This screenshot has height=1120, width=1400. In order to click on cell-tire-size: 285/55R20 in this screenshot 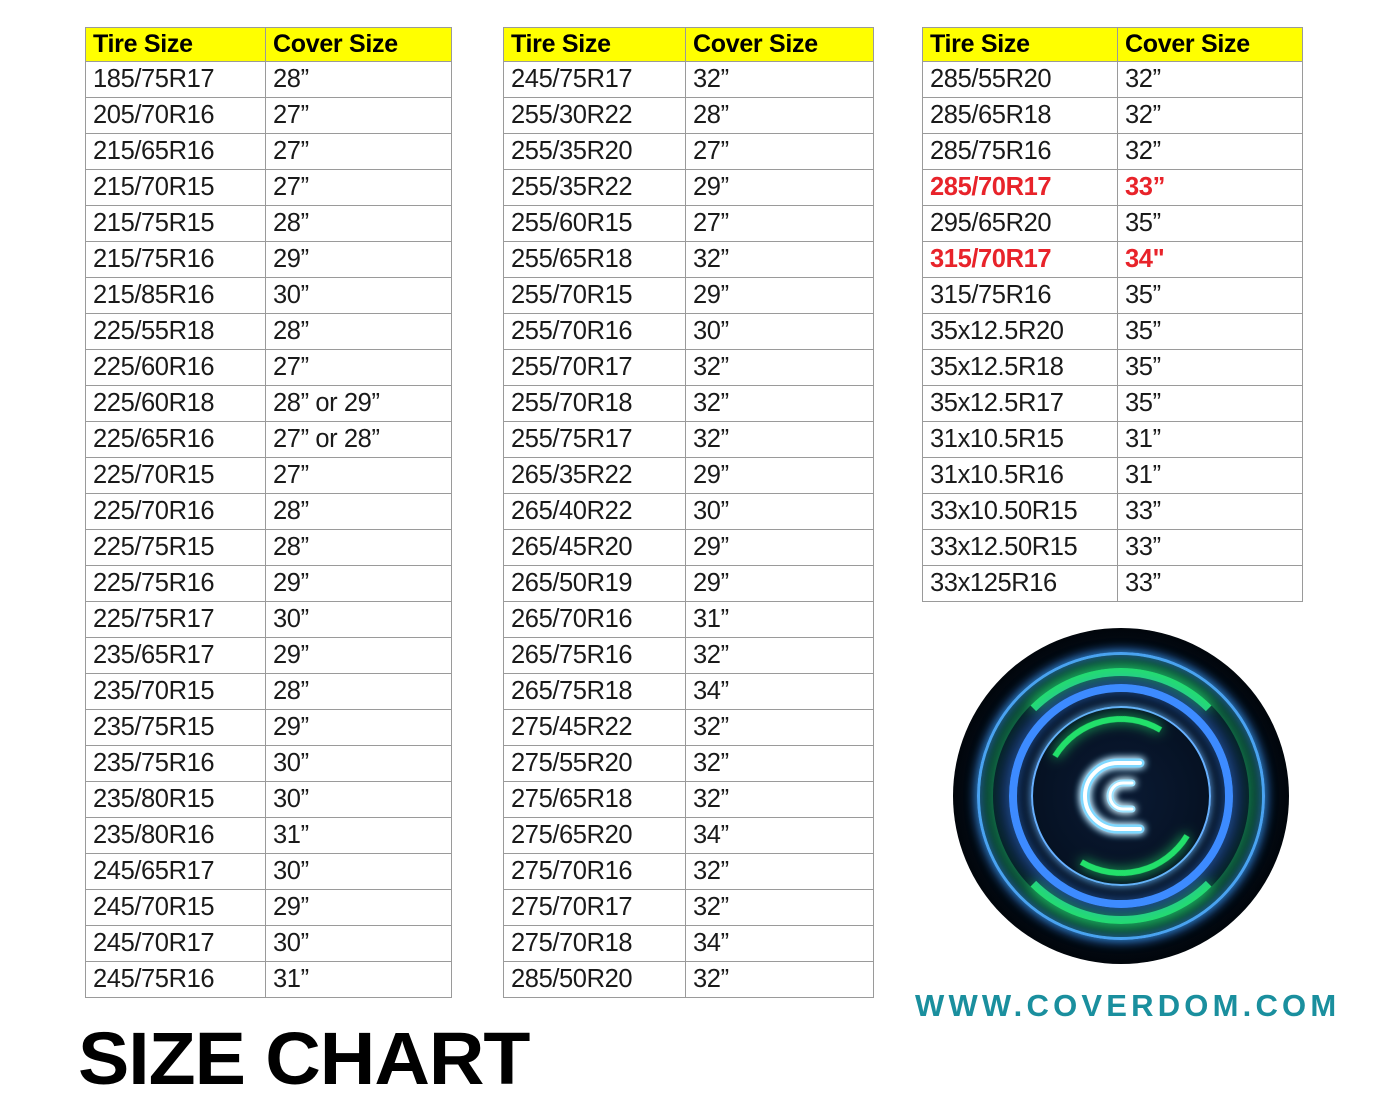, I will do `click(1020, 79)`.